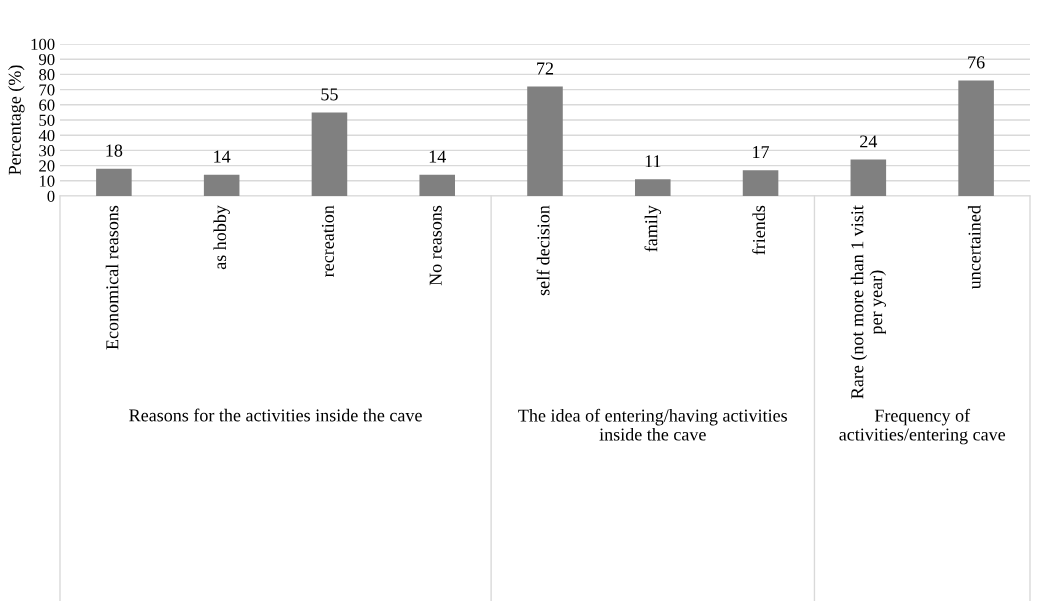 Image resolution: width=1051 pixels, height=601 pixels. Describe the element at coordinates (922, 426) in the screenshot. I see `text: Frequency of activities/entering cave` at that location.